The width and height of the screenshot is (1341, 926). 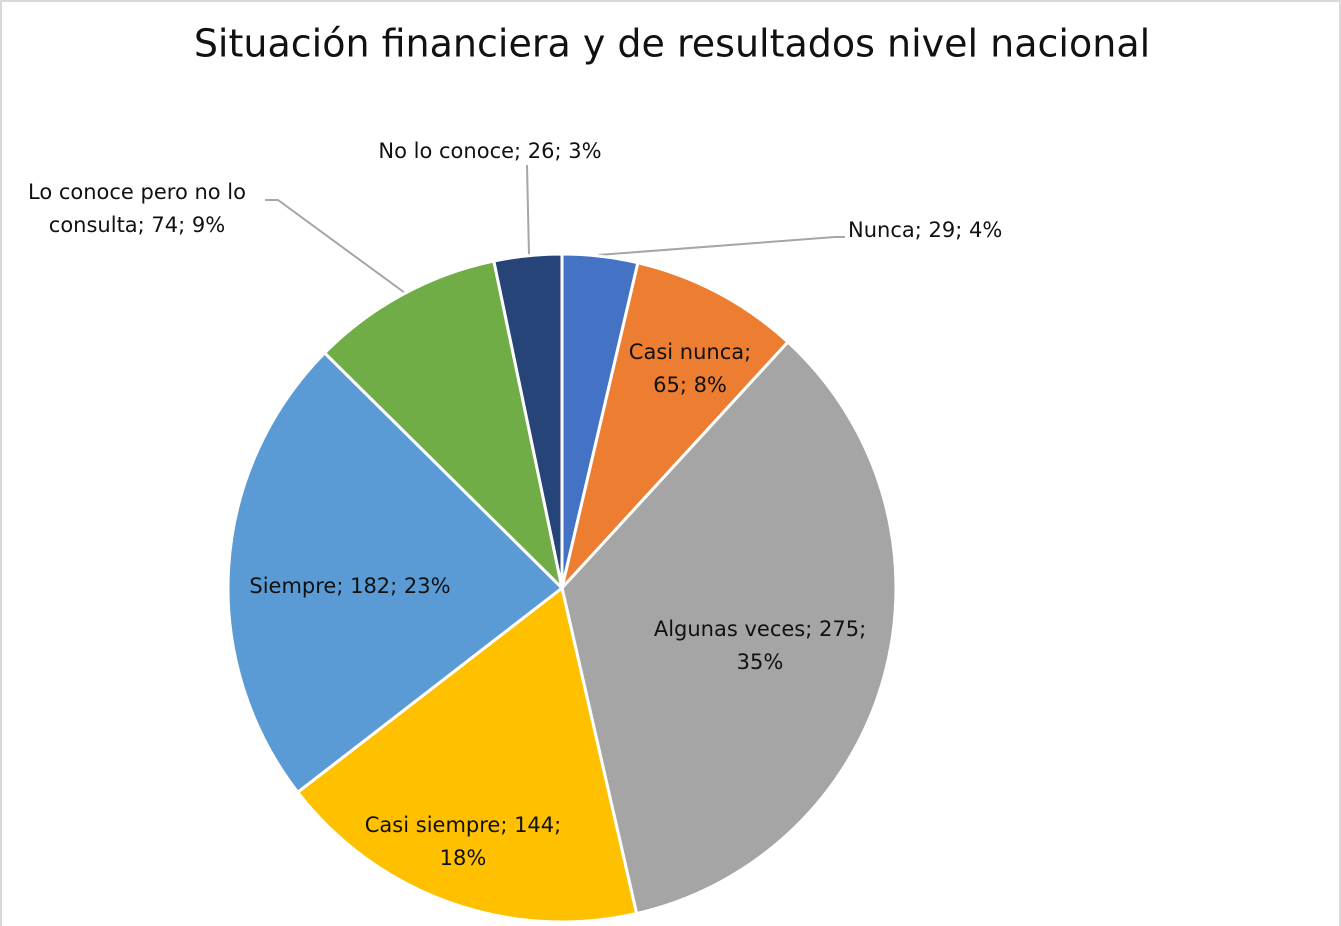 I want to click on data-label-line: consulta; 74; 9%, so click(x=137, y=225).